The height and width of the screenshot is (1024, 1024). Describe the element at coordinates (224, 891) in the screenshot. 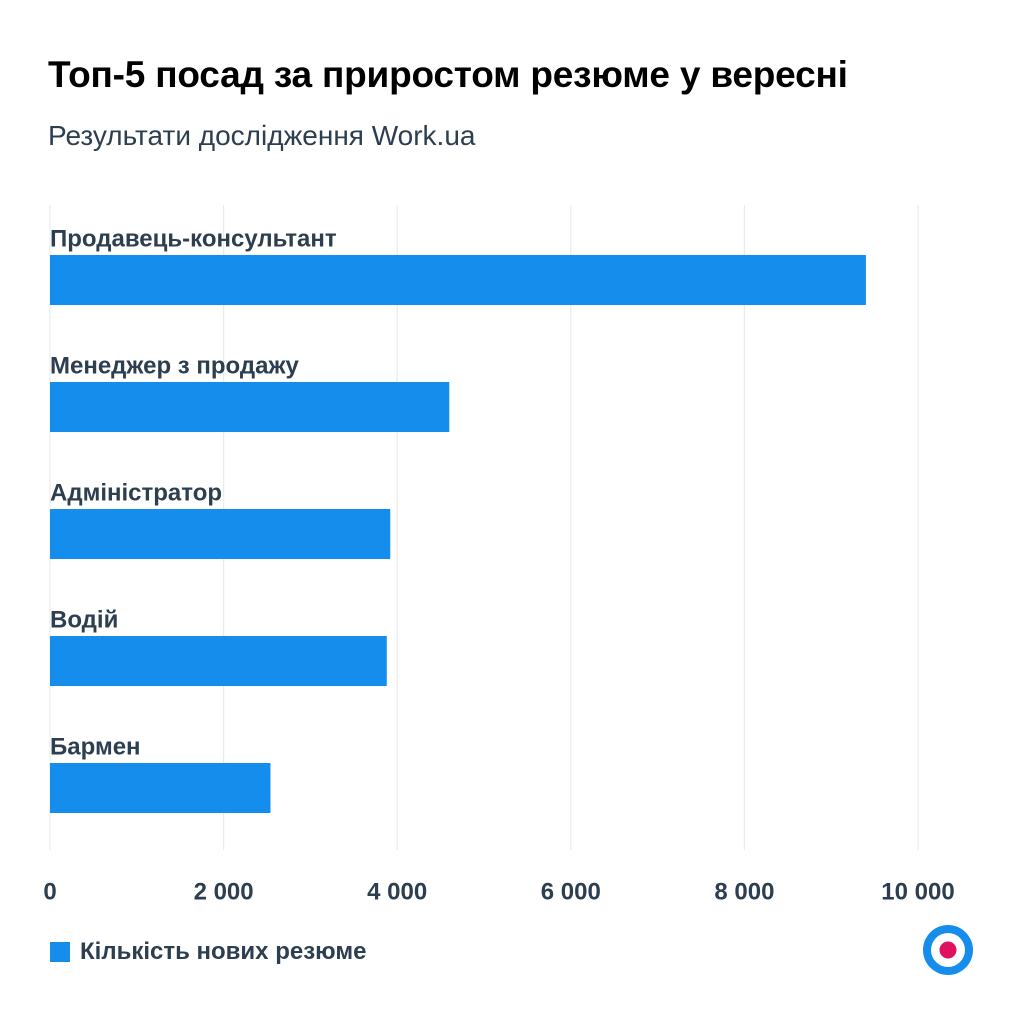

I see `x-tick-label: 2 000` at that location.